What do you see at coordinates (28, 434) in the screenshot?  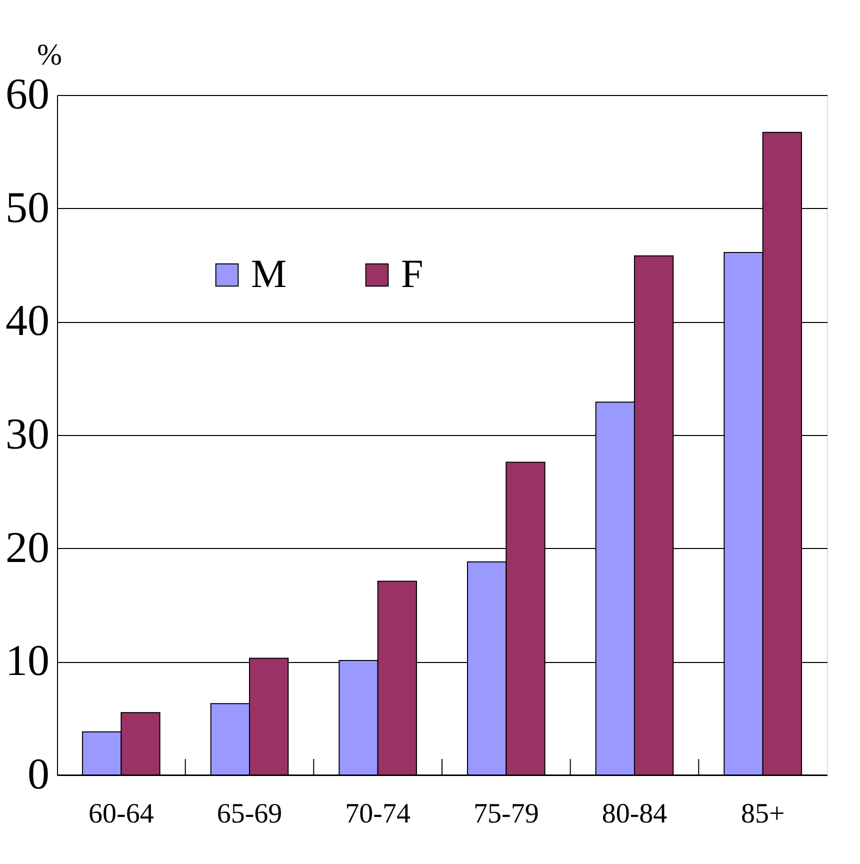 I see `y-tick-label: 30` at bounding box center [28, 434].